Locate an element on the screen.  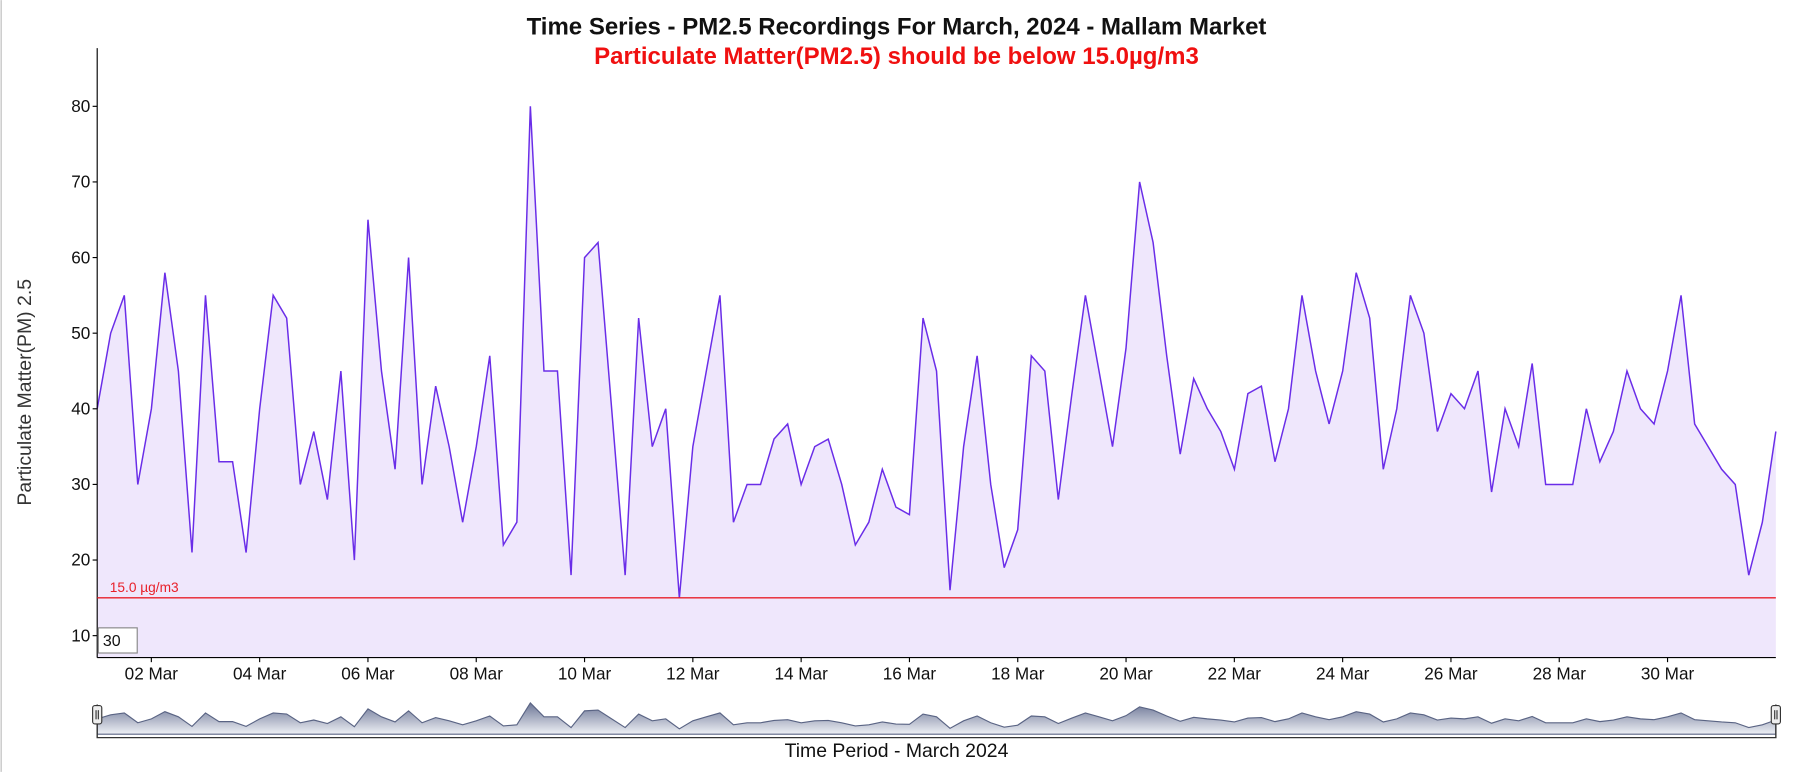
x-tick-label: 06 Mar is located at coordinates (368, 673).